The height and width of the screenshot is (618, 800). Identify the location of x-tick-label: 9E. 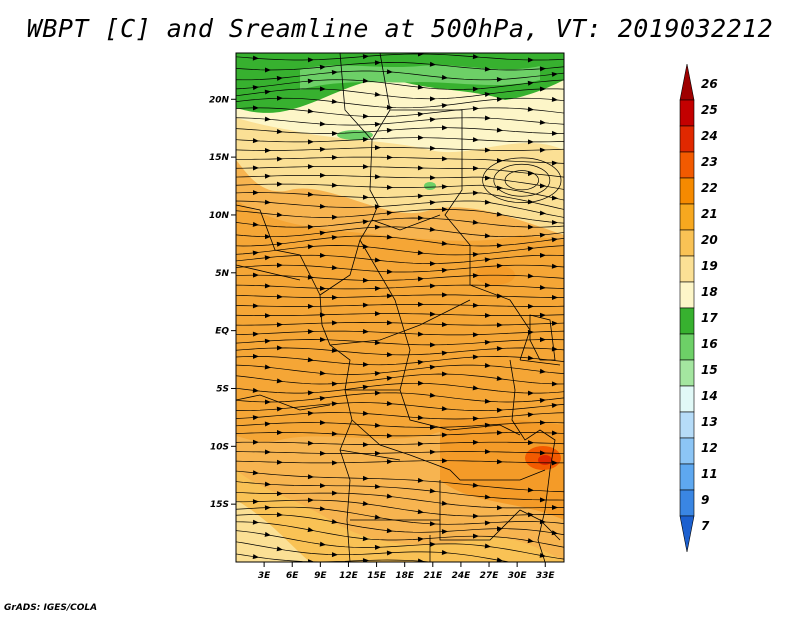
(320, 576).